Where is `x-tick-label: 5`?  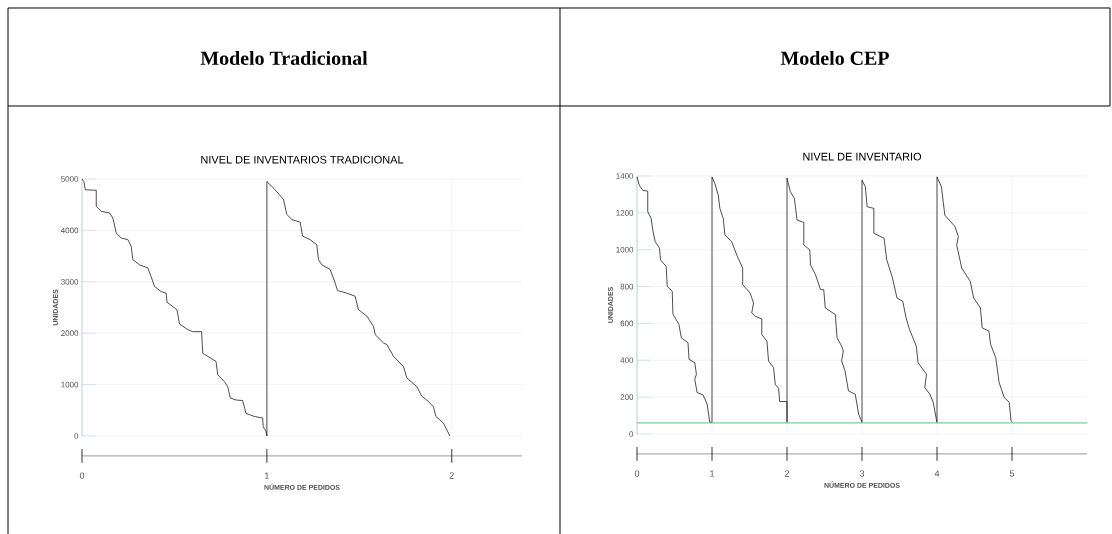 x-tick-label: 5 is located at coordinates (1012, 473).